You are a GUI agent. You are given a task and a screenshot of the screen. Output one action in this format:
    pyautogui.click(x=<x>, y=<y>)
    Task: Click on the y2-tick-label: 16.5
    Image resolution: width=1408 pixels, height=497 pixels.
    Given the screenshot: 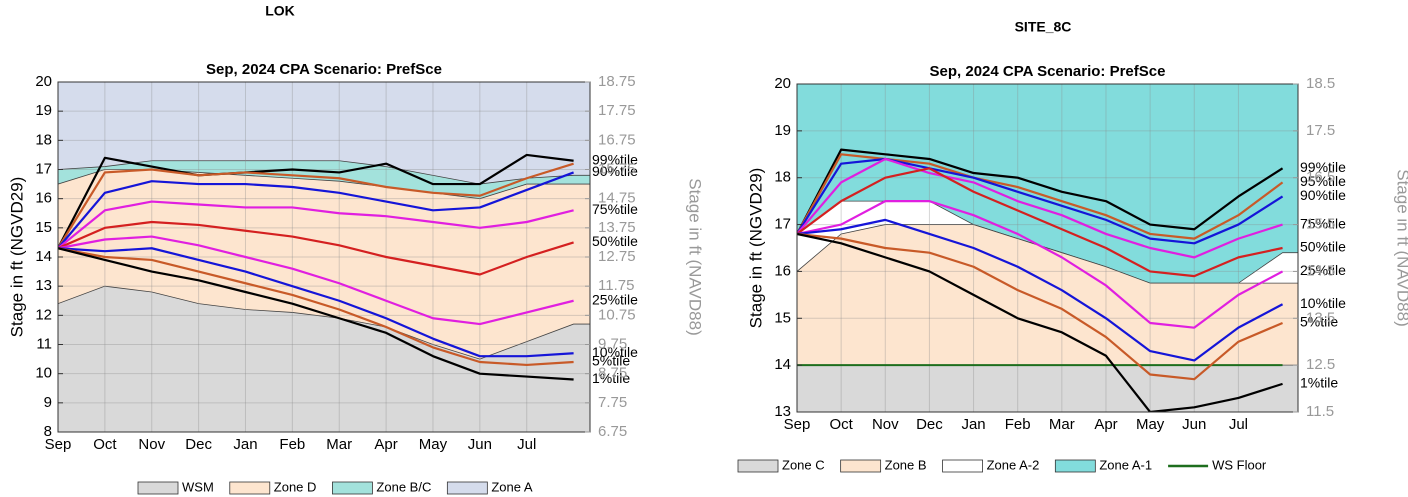 What is the action you would take?
    pyautogui.click(x=1320, y=177)
    